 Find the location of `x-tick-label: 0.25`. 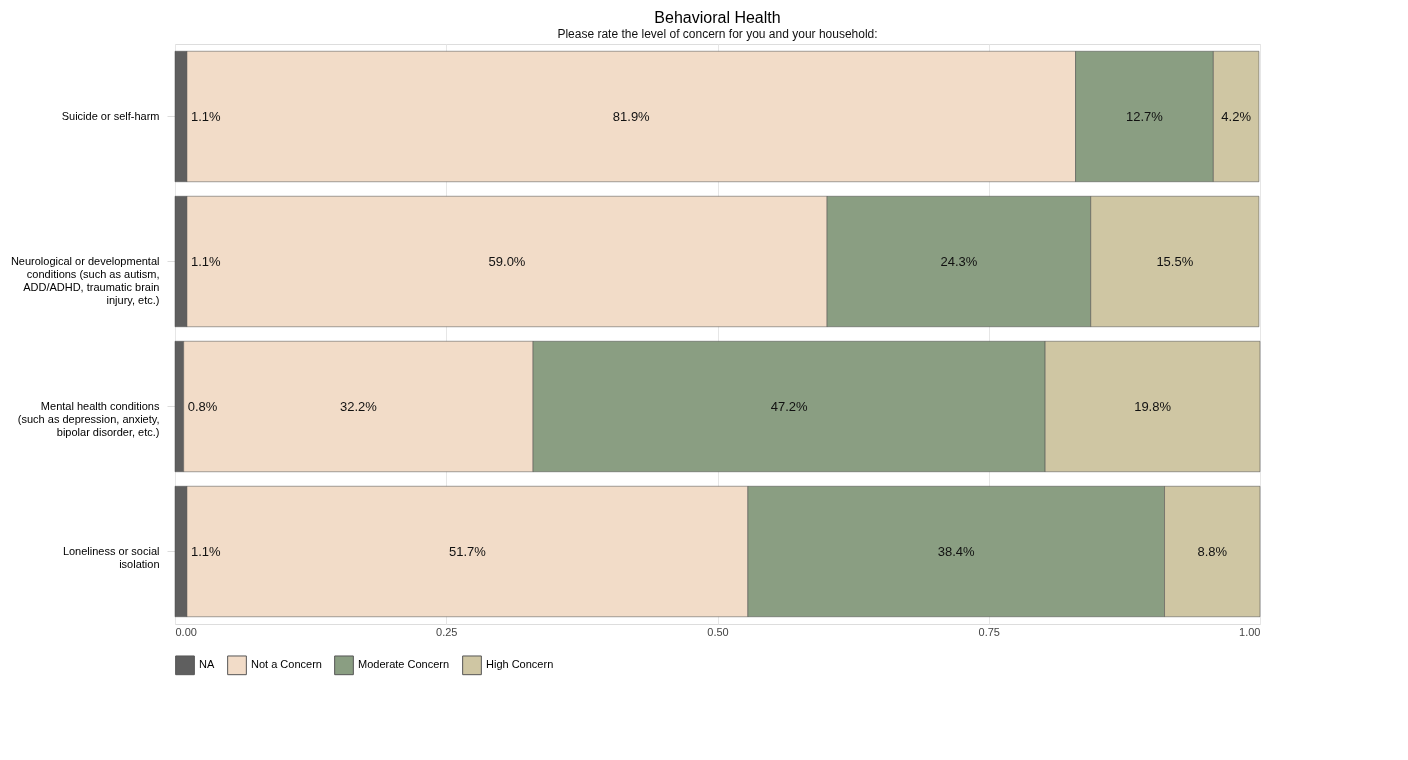

x-tick-label: 0.25 is located at coordinates (447, 631).